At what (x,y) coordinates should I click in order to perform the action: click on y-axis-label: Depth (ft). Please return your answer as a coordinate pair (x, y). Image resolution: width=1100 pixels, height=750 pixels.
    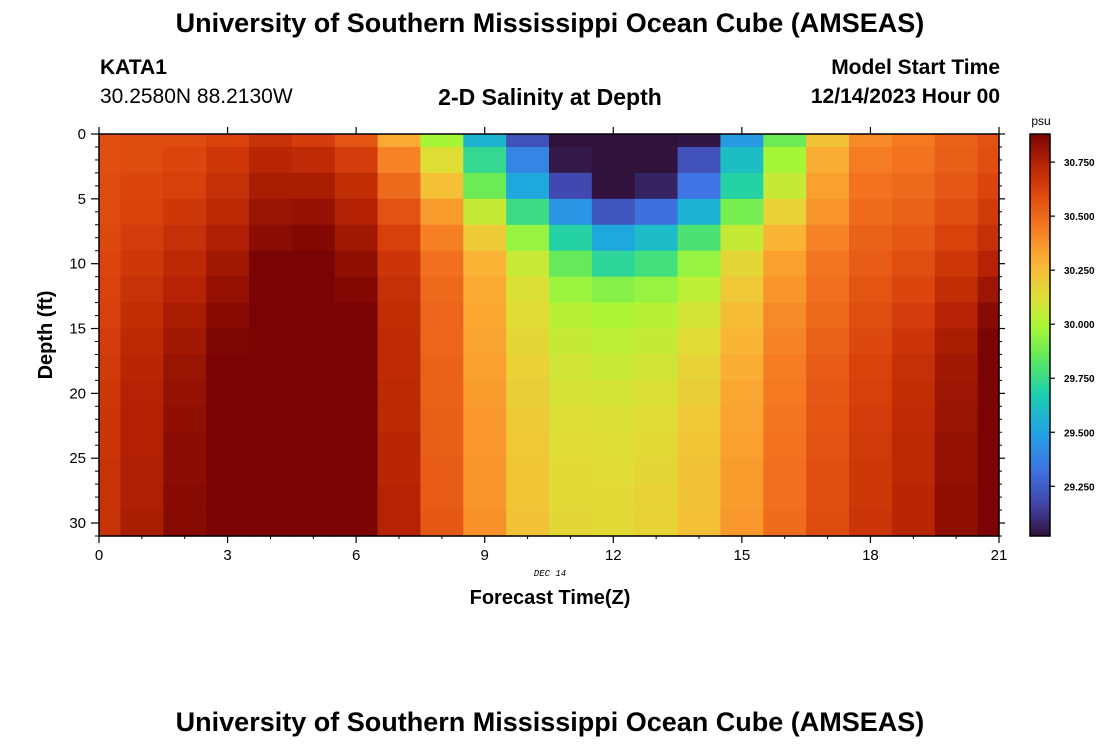
    Looking at the image, I should click on (46, 335).